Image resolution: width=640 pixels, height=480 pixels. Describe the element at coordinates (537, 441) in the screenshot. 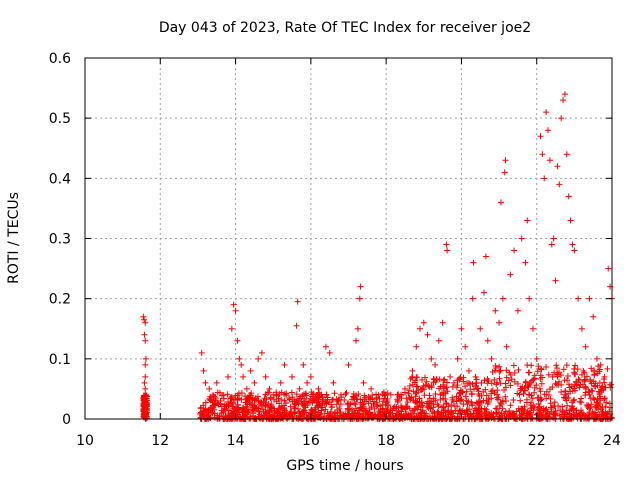

I see `x-tick-label: 22` at that location.